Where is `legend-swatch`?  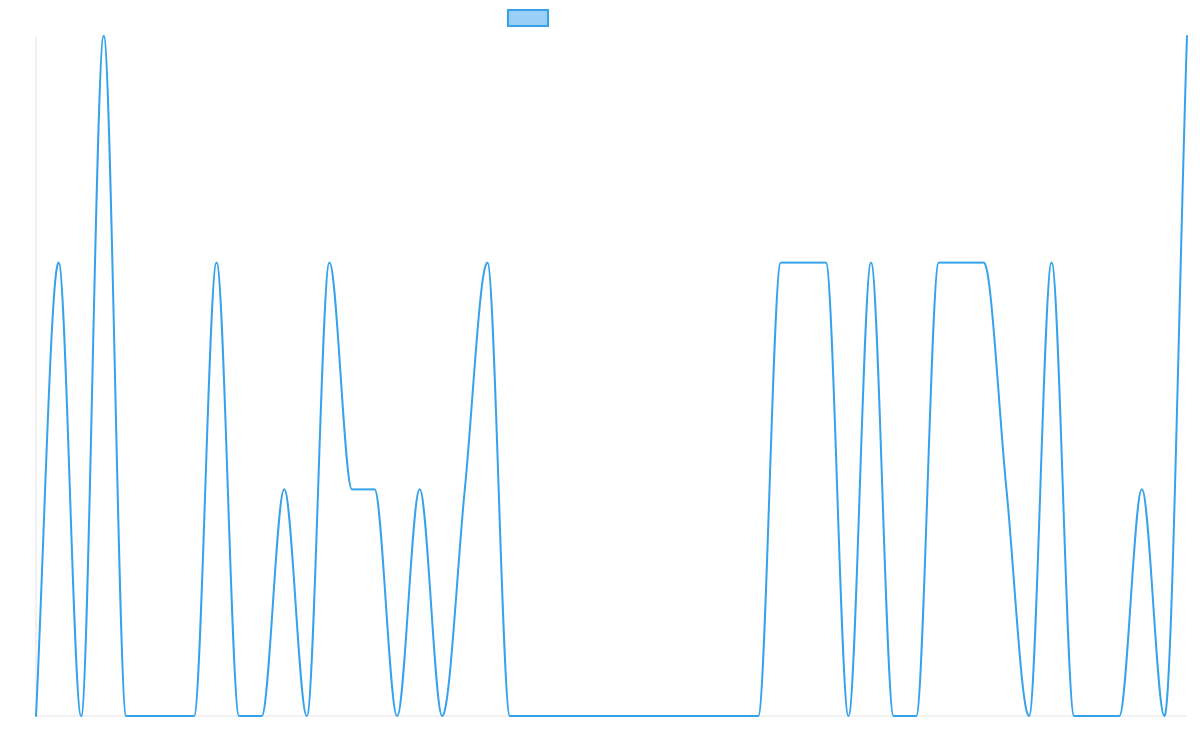 legend-swatch is located at coordinates (528, 18).